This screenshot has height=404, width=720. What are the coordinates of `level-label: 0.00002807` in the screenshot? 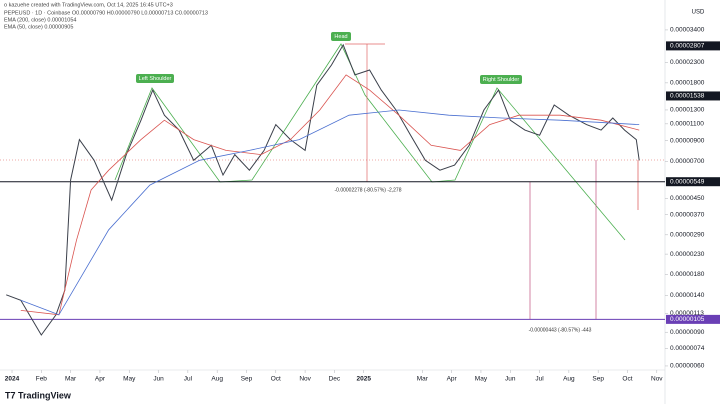 It's located at (687, 46).